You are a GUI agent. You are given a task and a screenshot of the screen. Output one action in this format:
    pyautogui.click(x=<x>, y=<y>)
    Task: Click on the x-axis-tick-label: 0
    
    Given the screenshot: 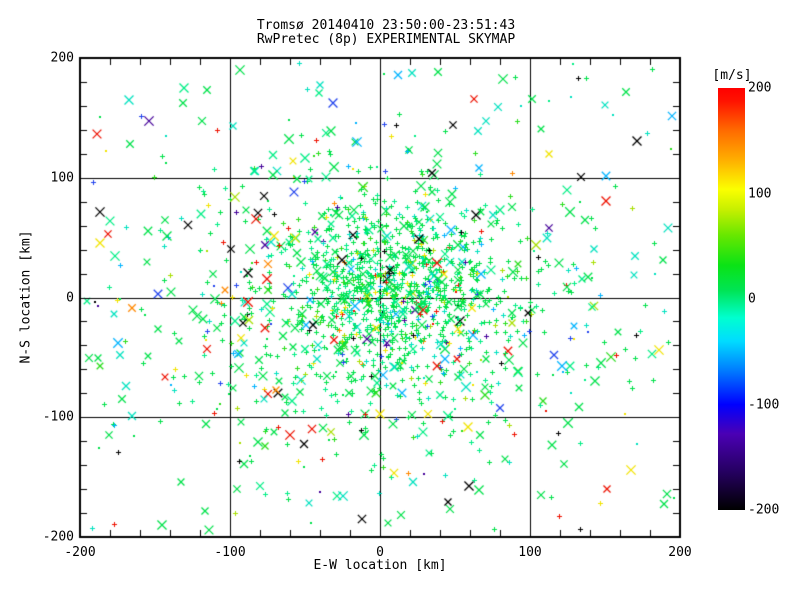 What is the action you would take?
    pyautogui.click(x=380, y=552)
    